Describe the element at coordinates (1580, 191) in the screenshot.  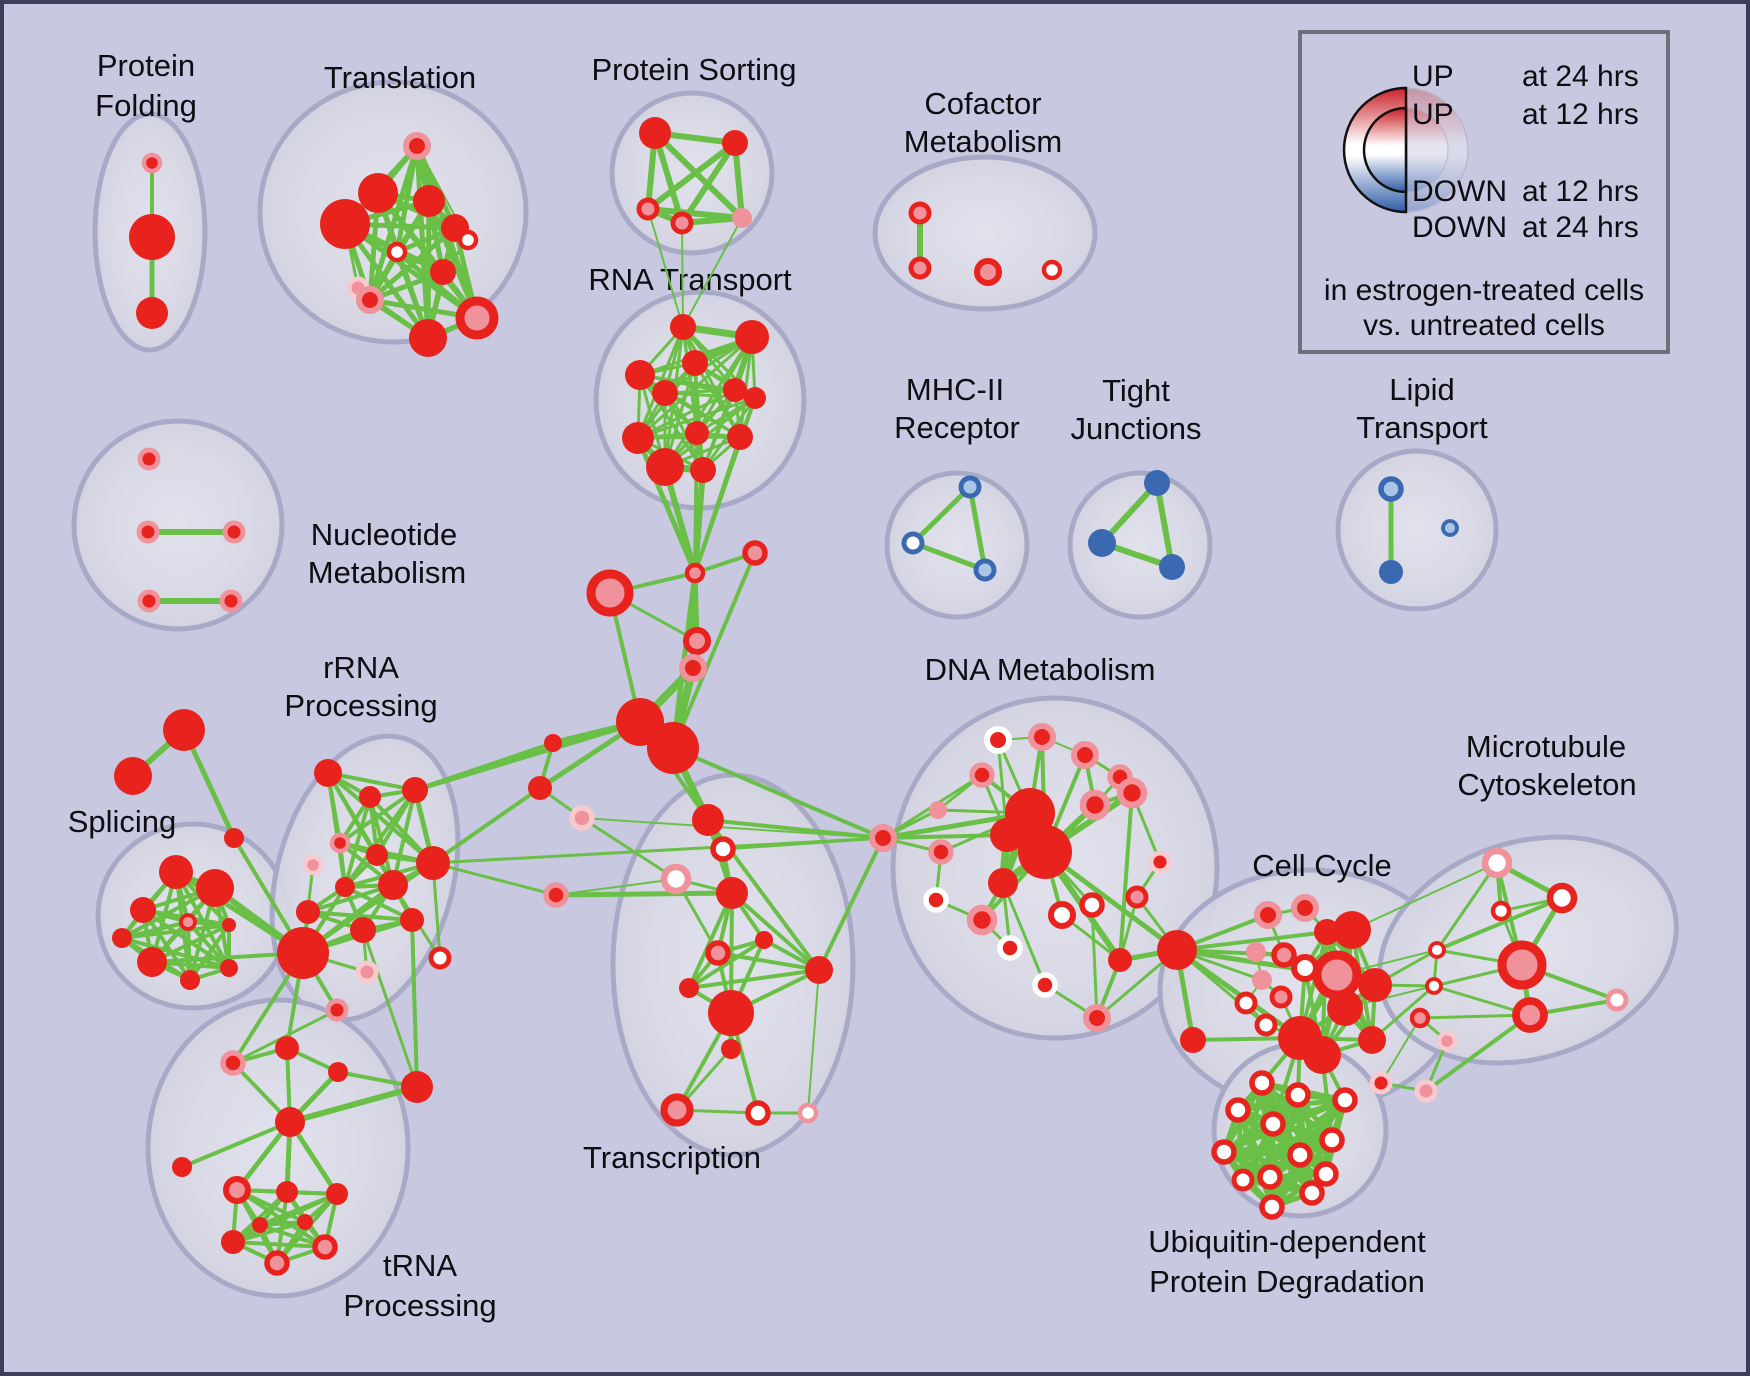
I see `legend-time-3: at 12 hrs` at that location.